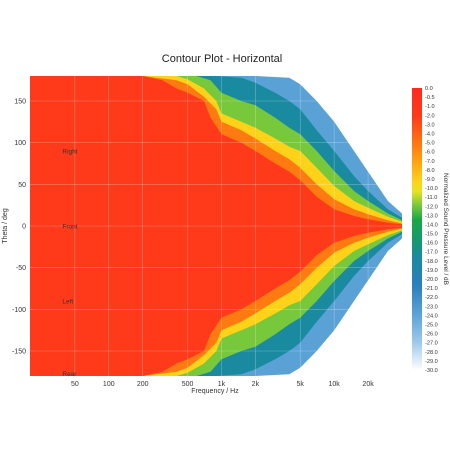 The width and height of the screenshot is (450, 455). Describe the element at coordinates (188, 384) in the screenshot. I see `x-tick-label: 500` at that location.